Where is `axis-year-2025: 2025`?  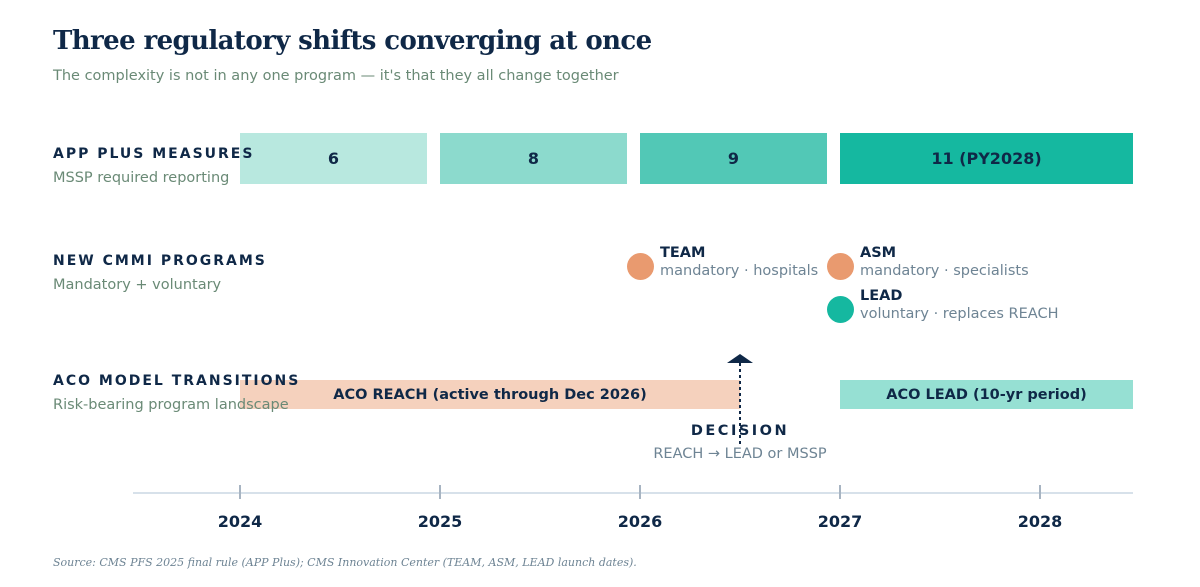 axis-year-2025: 2025 is located at coordinates (440, 521).